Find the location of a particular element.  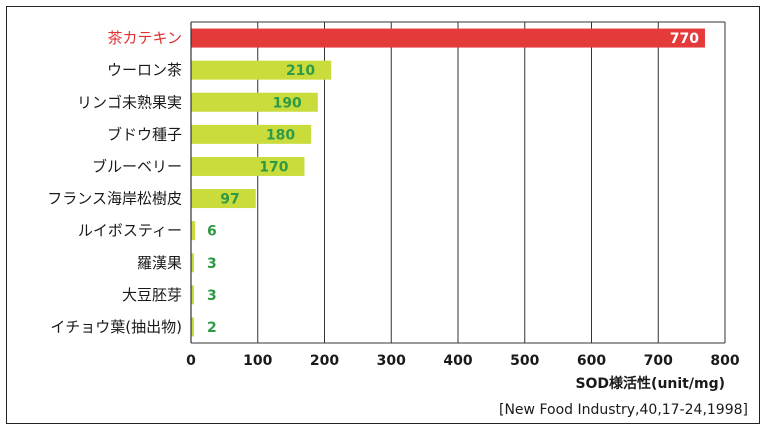

x-tick-label: 400 is located at coordinates (457, 361).